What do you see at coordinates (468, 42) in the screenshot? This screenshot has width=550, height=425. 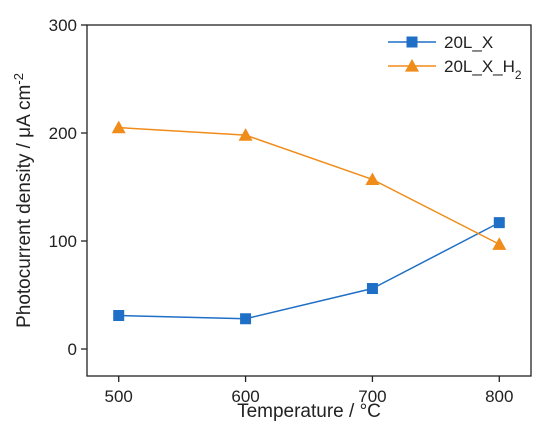 I see `legend-label: 20L_X` at bounding box center [468, 42].